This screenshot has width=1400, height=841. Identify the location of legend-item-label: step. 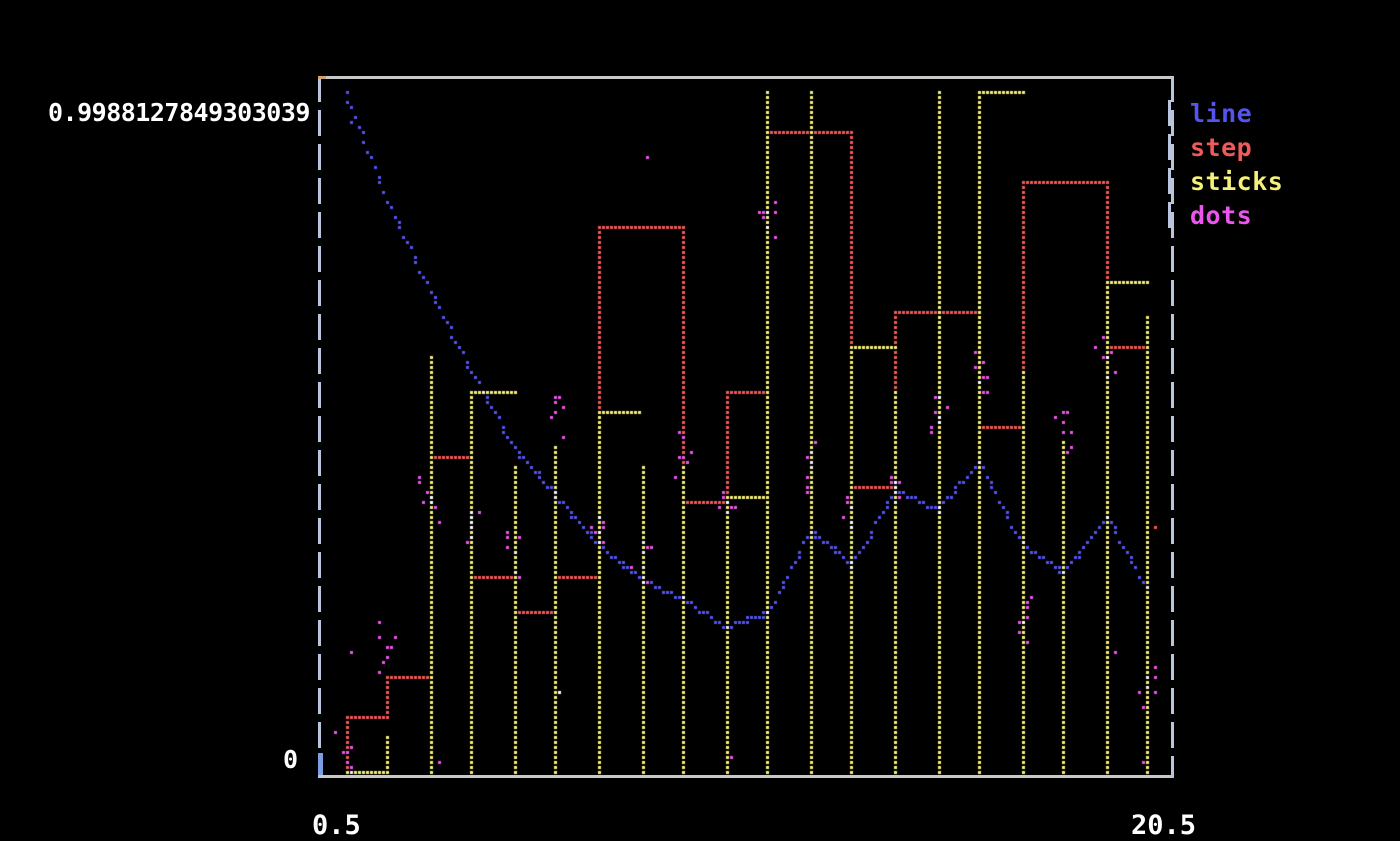
(1221, 147).